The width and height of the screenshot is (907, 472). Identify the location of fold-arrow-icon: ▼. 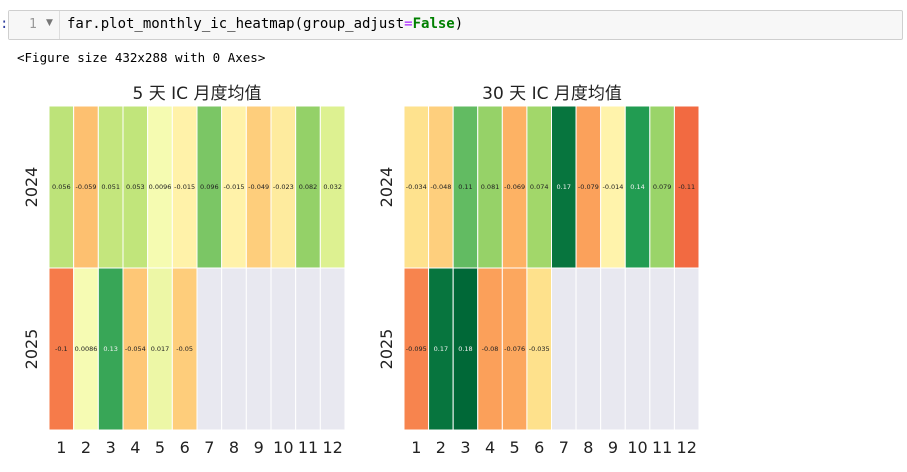
(49, 23).